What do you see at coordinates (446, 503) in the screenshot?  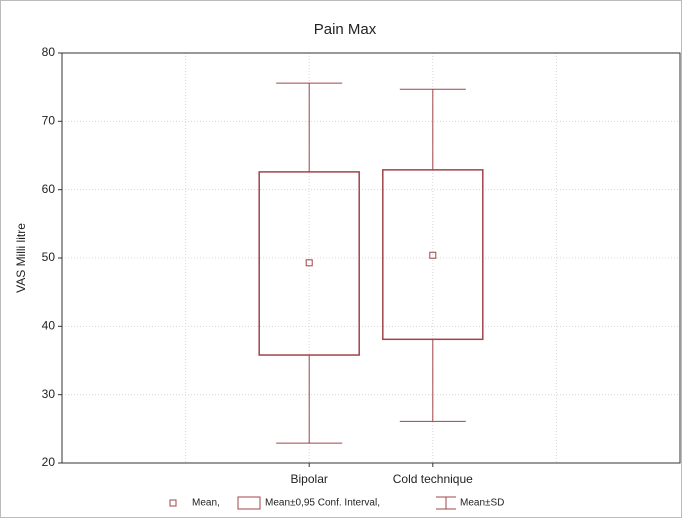 I see `legend-icon-sd` at bounding box center [446, 503].